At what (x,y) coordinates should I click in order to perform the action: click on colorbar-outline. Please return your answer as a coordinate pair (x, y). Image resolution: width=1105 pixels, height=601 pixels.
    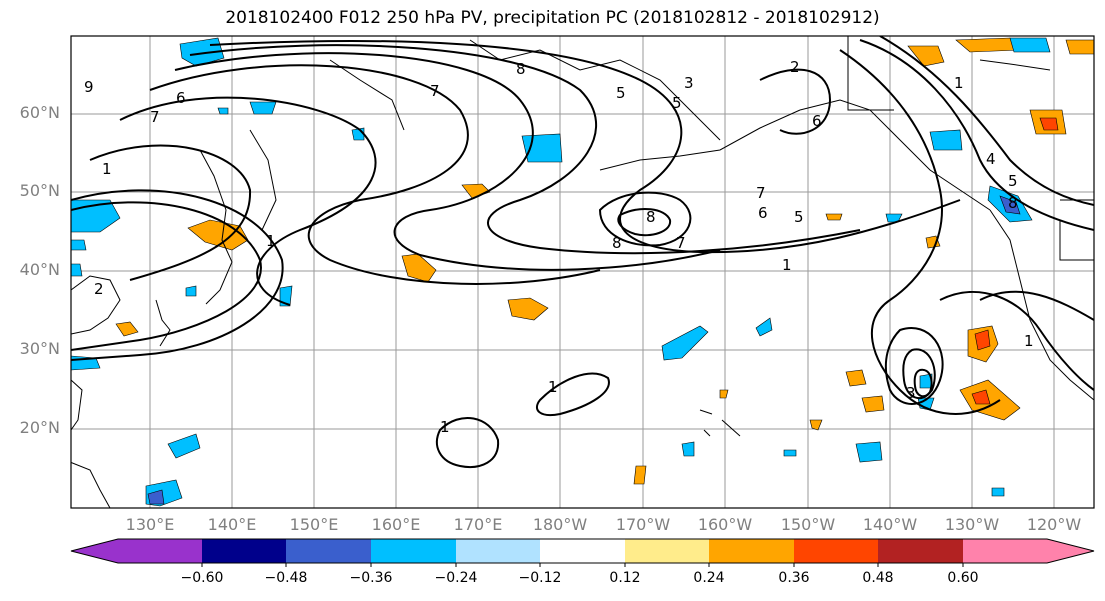
    Looking at the image, I should click on (582, 551).